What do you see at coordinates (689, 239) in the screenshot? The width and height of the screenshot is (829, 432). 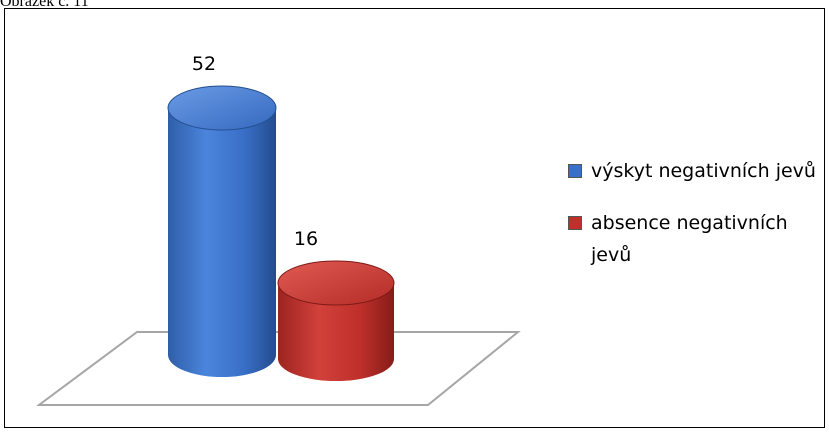 I see `legend-label-2: absence negativních jevů` at bounding box center [689, 239].